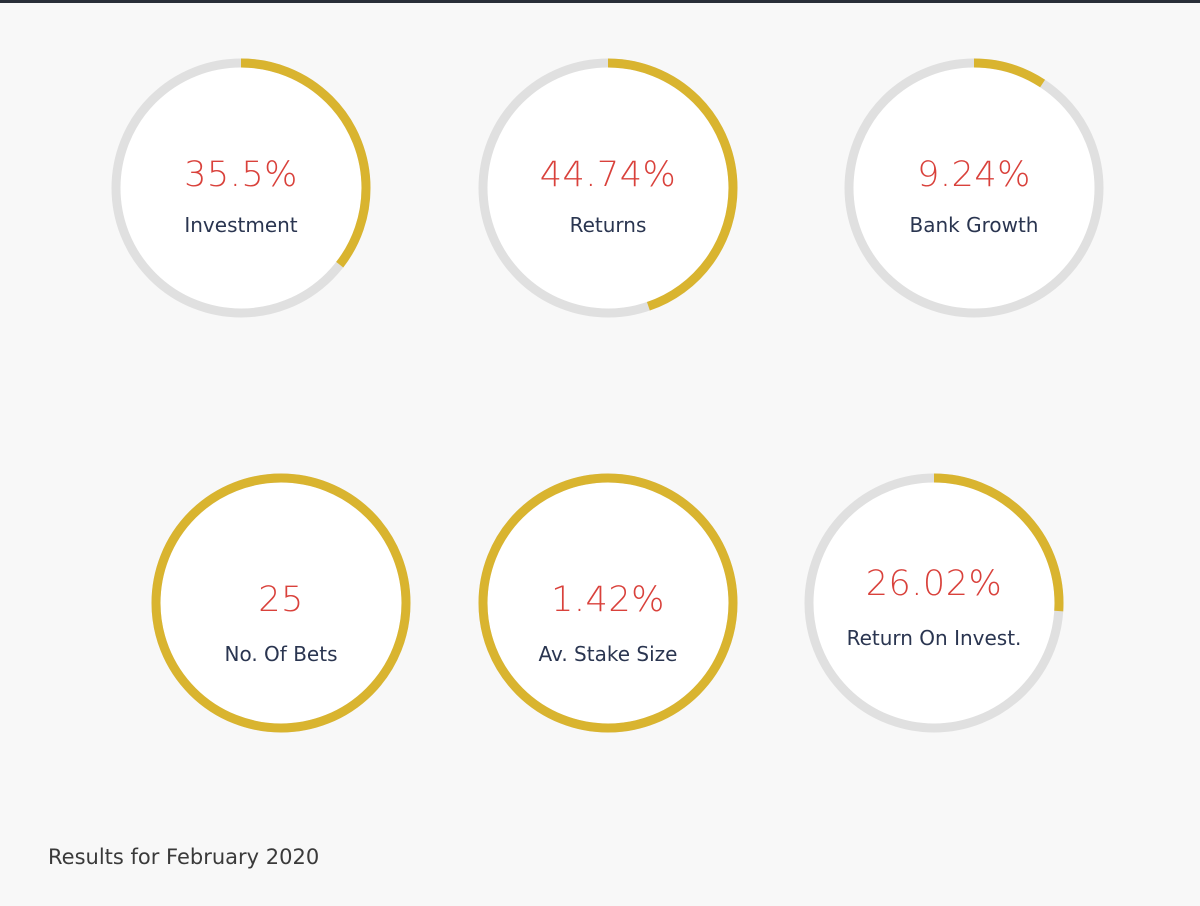 This screenshot has width=1200, height=906. I want to click on dial-value: 44.74%, so click(608, 175).